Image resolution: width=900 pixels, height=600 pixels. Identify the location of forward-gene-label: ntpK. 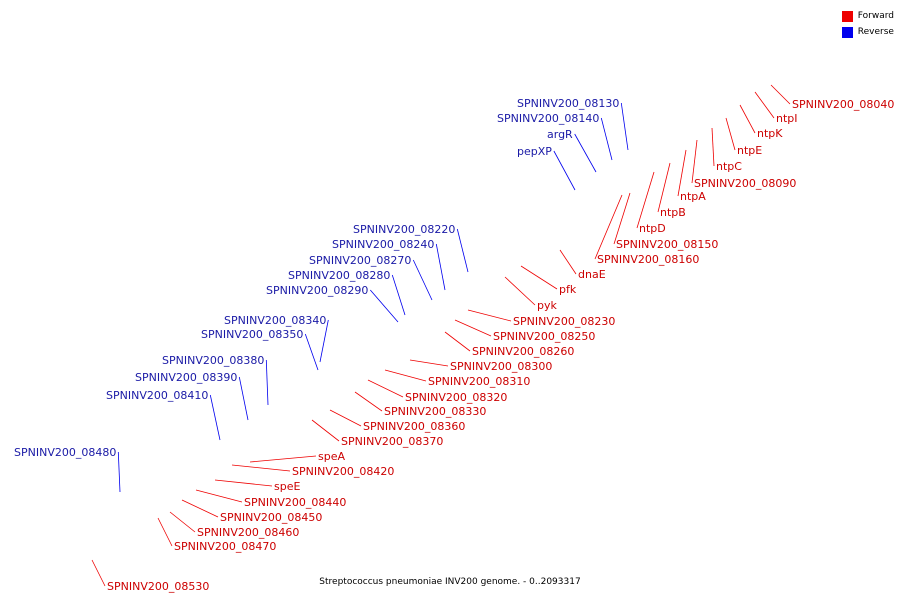
(770, 133).